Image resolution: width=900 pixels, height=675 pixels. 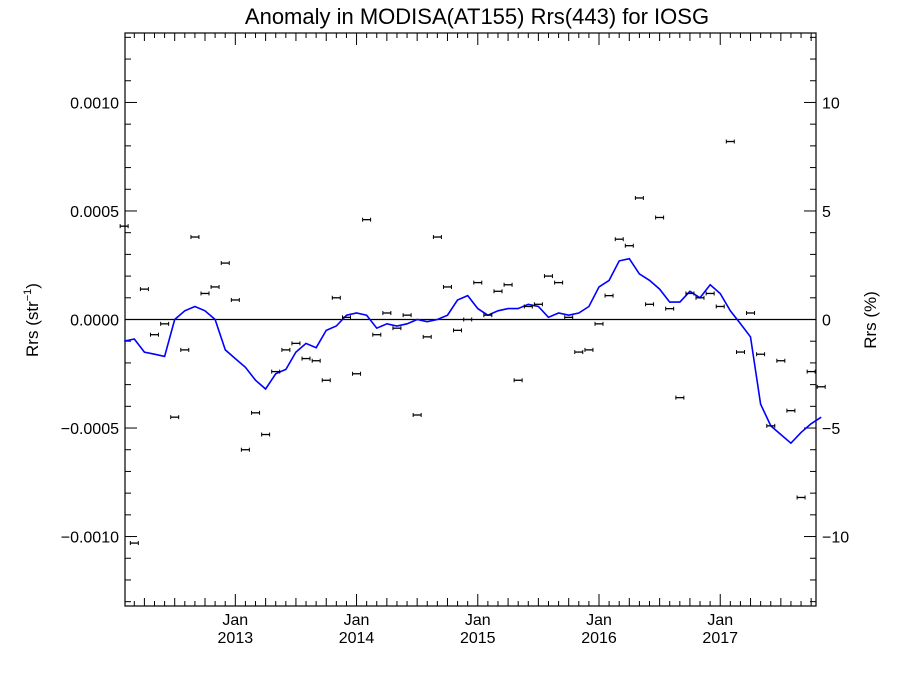 I want to click on y-tick-label-right: 10, so click(x=831, y=103).